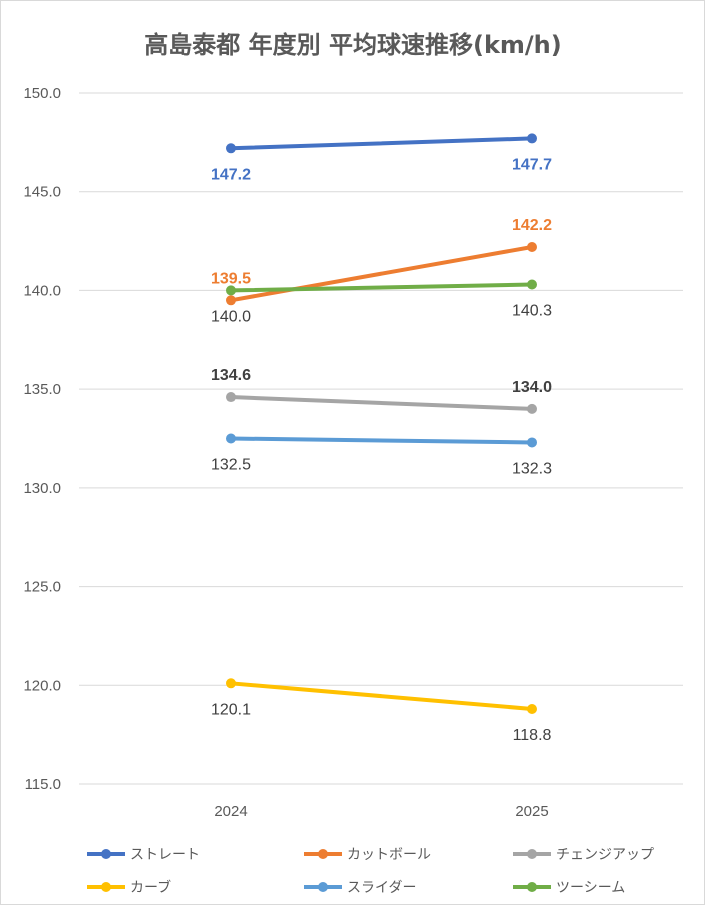 The image size is (705, 905). I want to click on y-tick-label: 140.0, so click(42, 290).